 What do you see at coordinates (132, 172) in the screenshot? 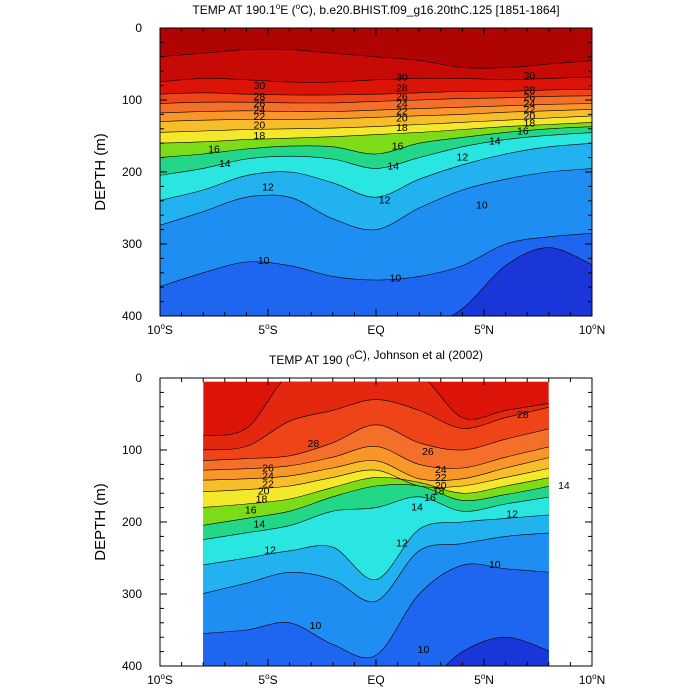
I see `y-tick-label: 200` at bounding box center [132, 172].